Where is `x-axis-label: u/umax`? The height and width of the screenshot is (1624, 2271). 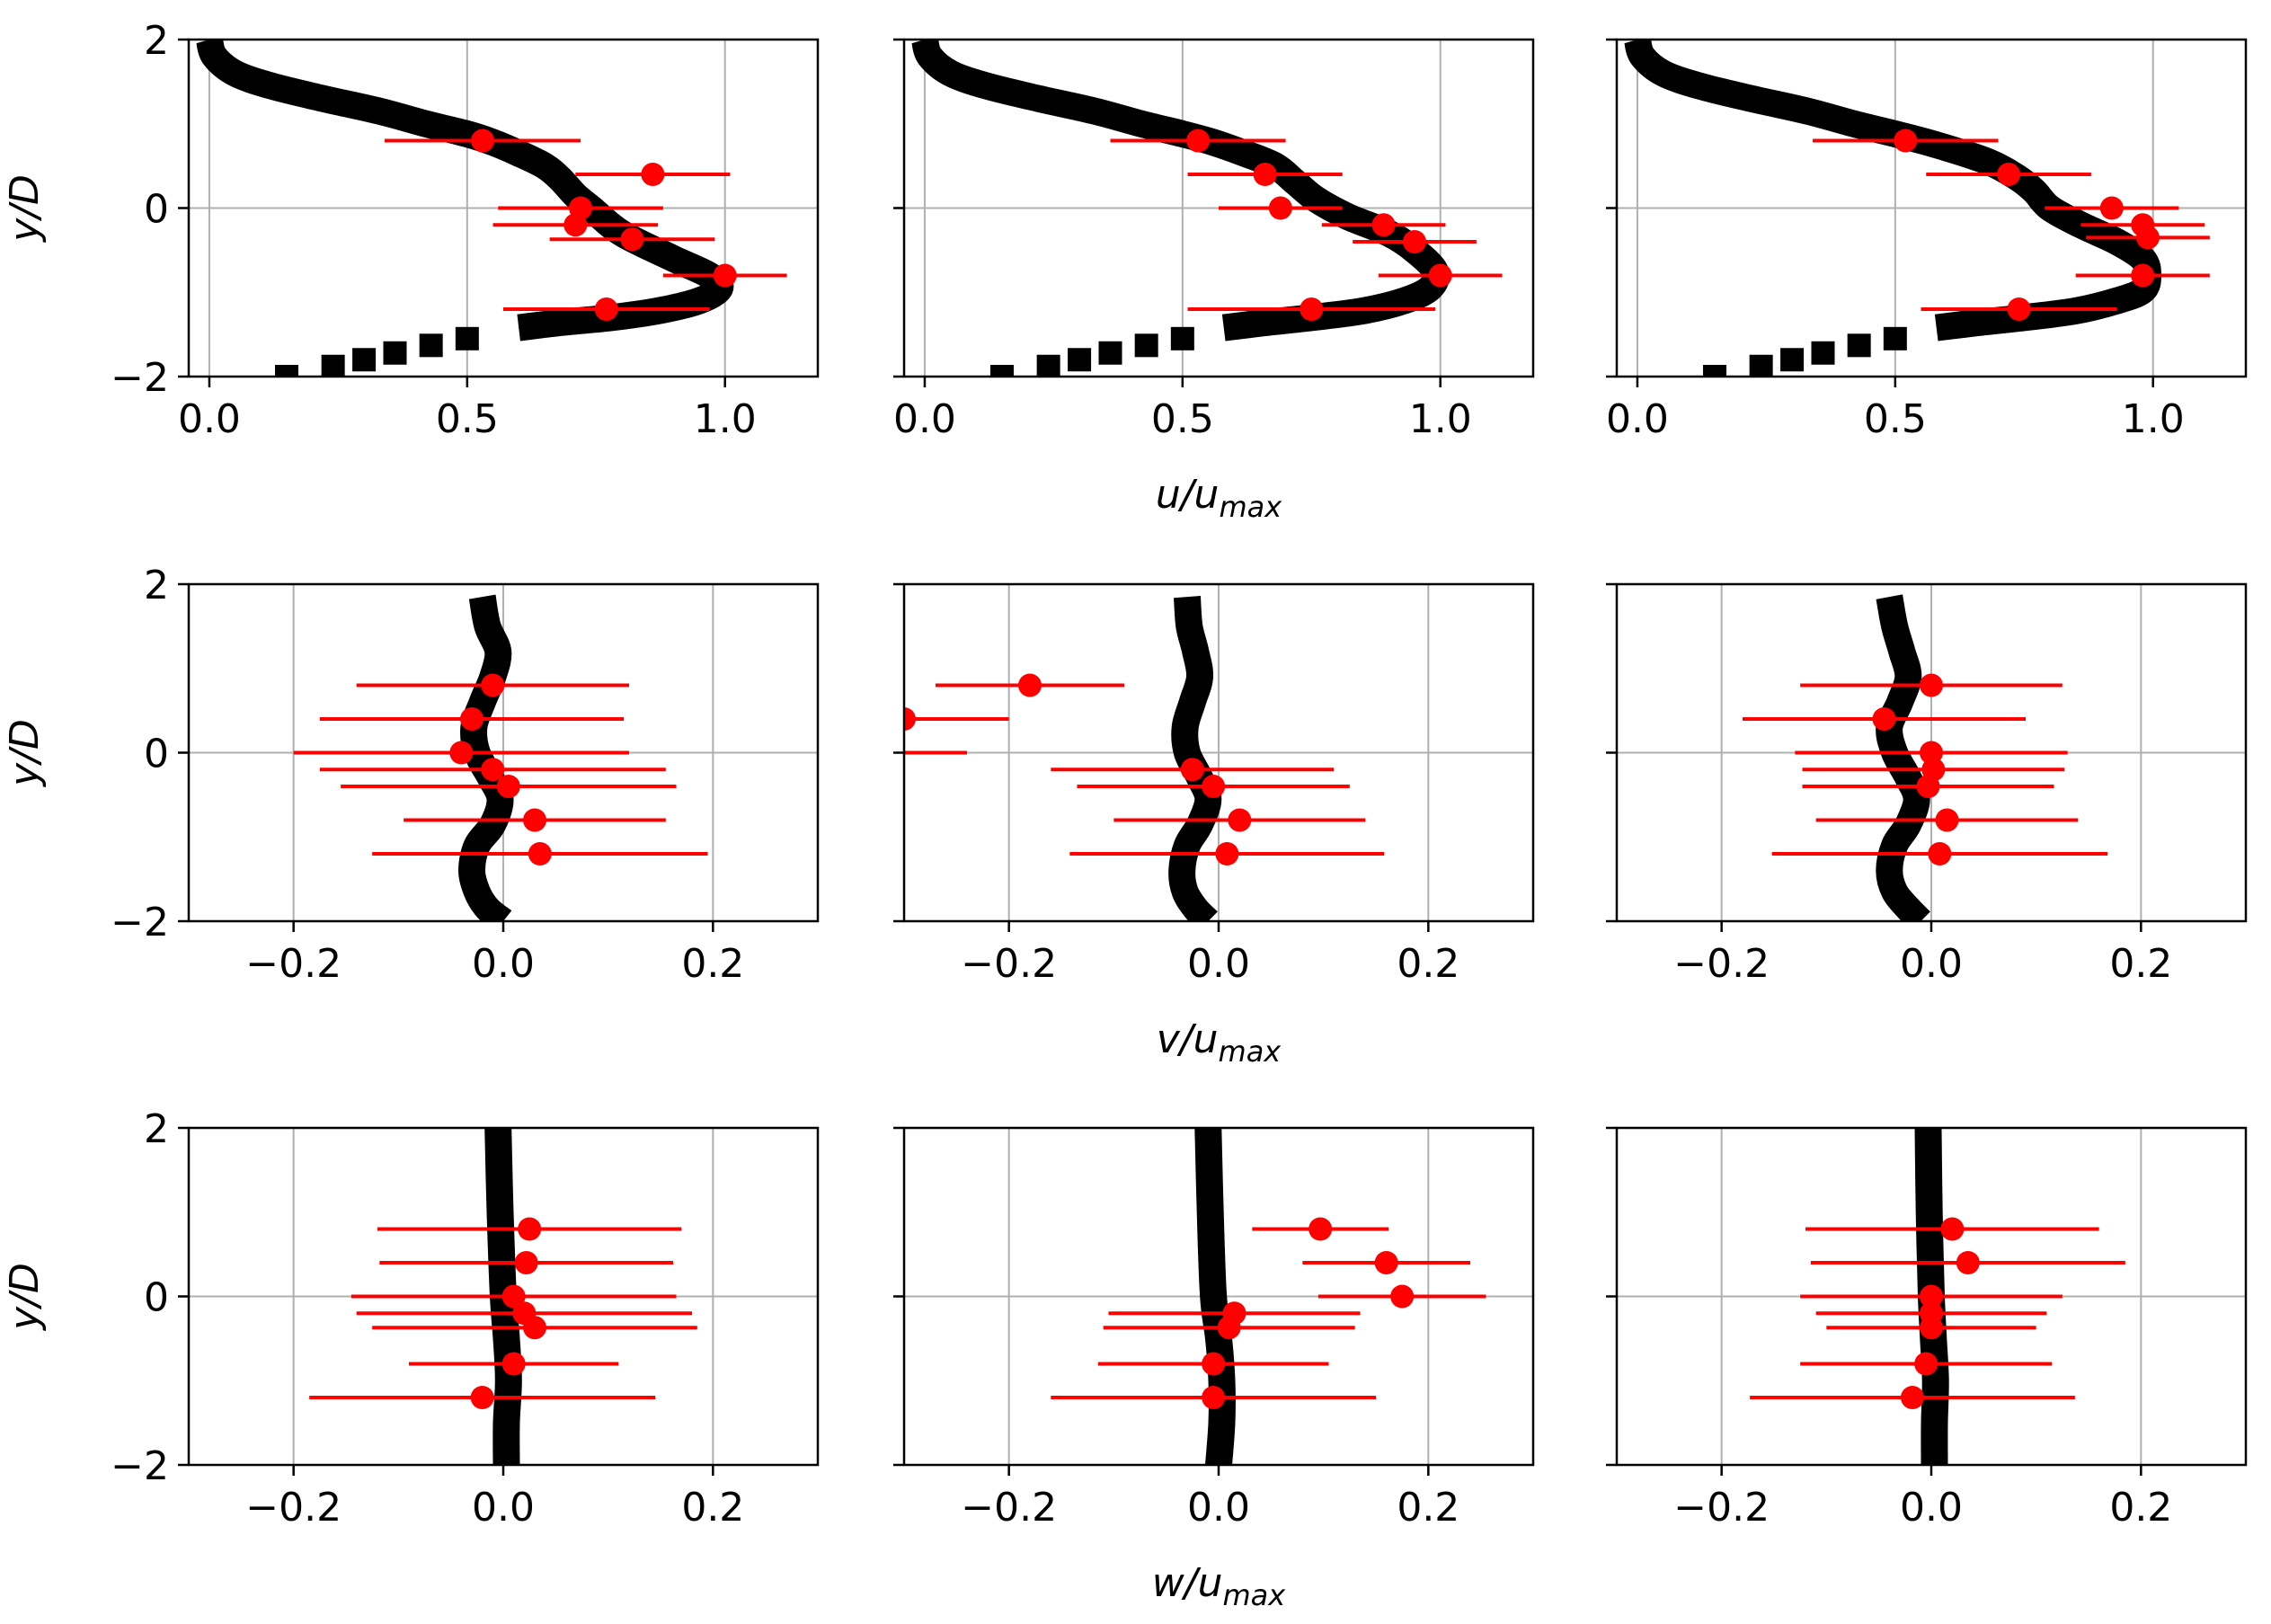 x-axis-label: u/umax is located at coordinates (1219, 498).